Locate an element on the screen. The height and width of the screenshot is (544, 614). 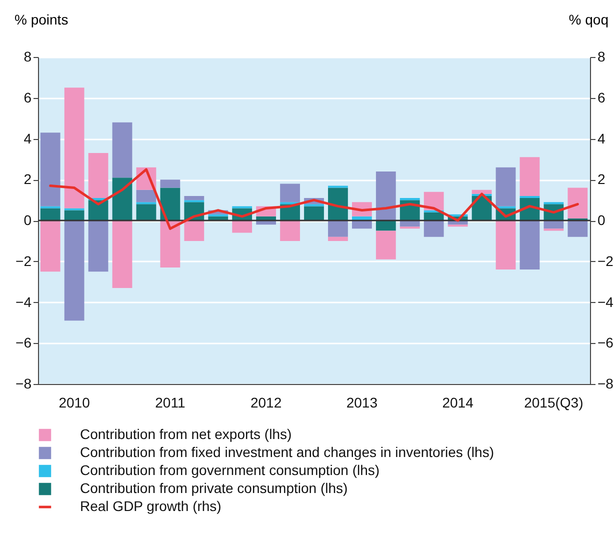
y-tick-label: 0 is located at coordinates (28, 220).